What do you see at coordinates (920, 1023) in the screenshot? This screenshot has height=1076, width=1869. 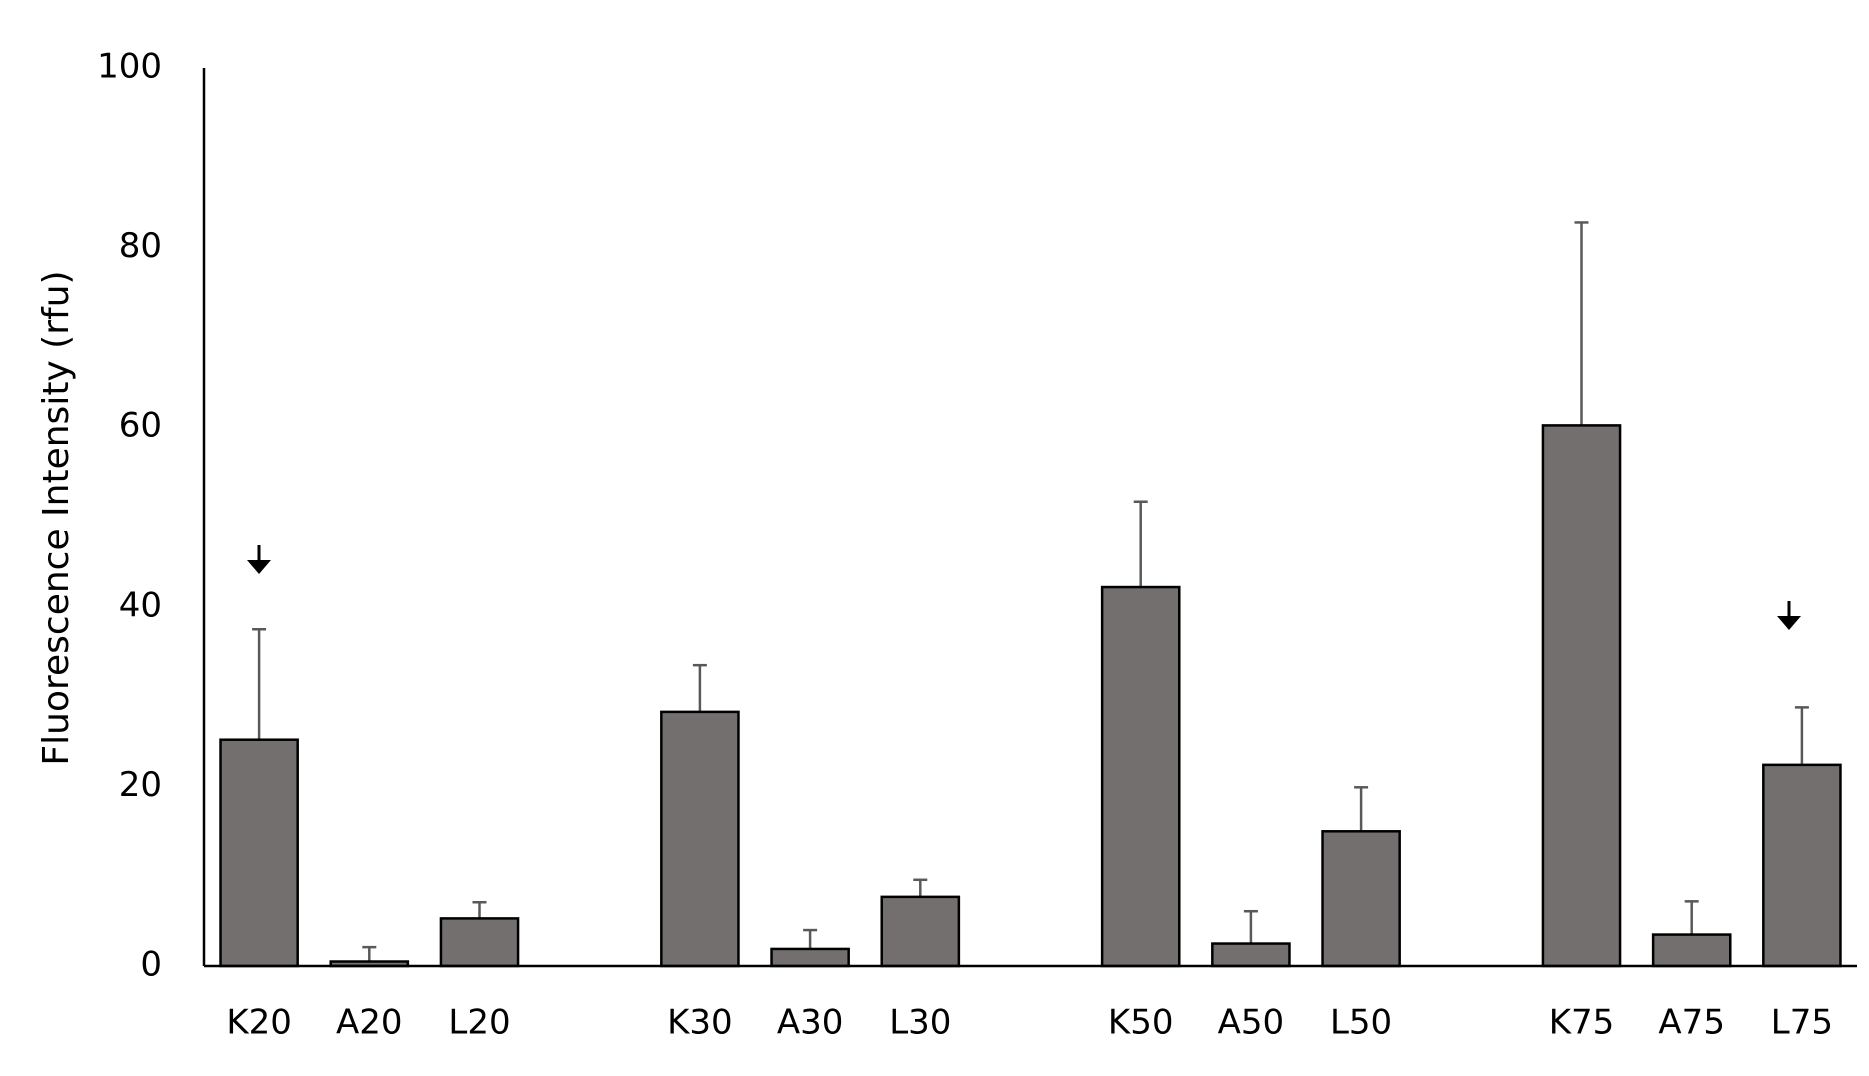 I see `x-tick-label: L30` at bounding box center [920, 1023].